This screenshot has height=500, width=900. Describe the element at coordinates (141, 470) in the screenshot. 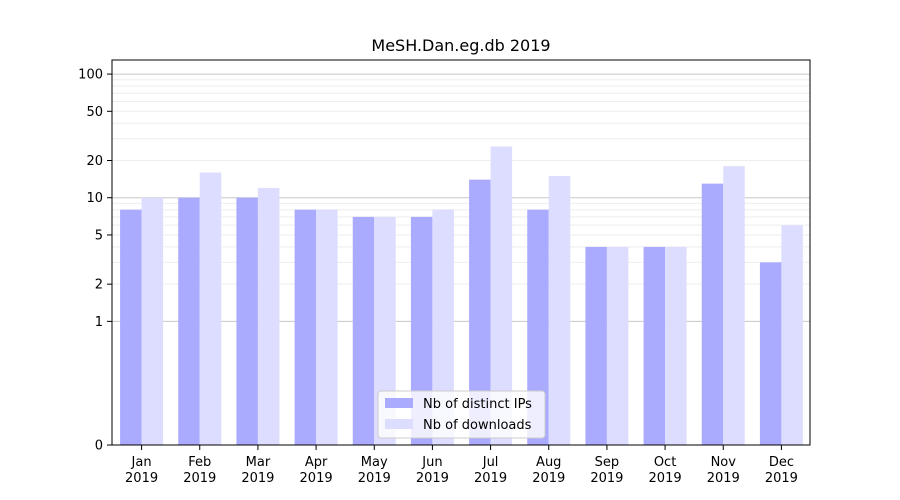

I see `x-tick-label: Jan 2019` at that location.